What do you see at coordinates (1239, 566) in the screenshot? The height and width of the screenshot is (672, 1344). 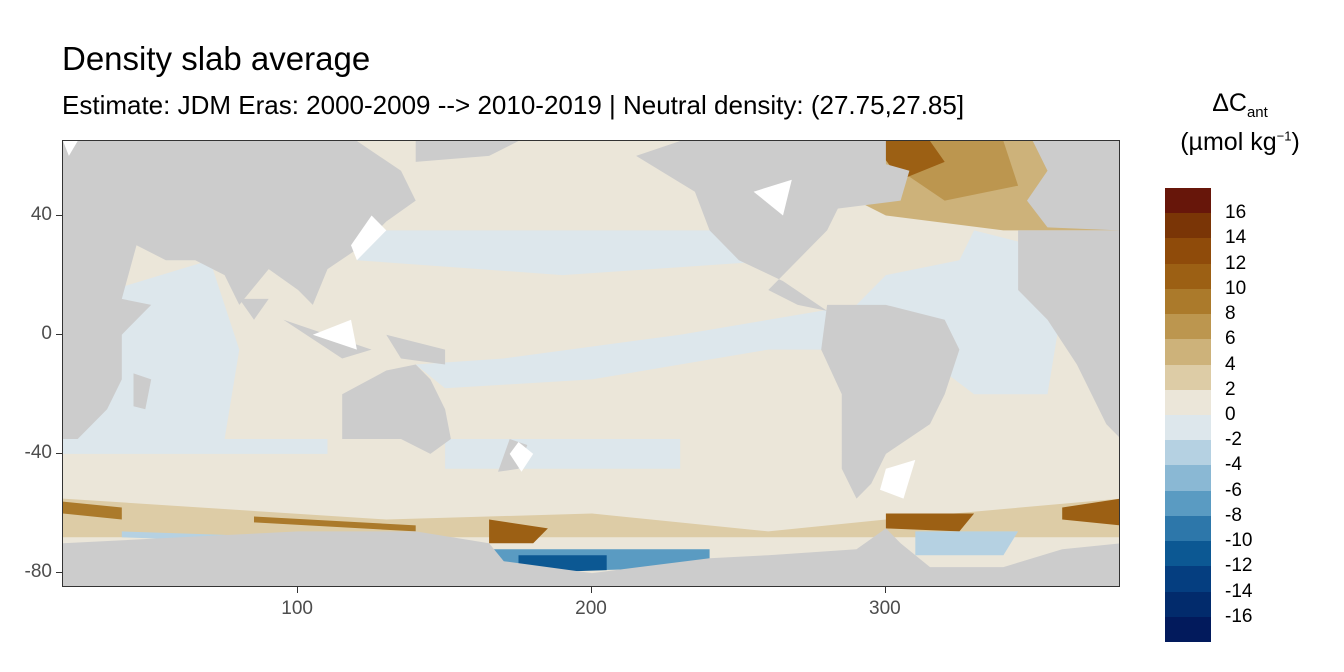 I see `legend-label: -12` at bounding box center [1239, 566].